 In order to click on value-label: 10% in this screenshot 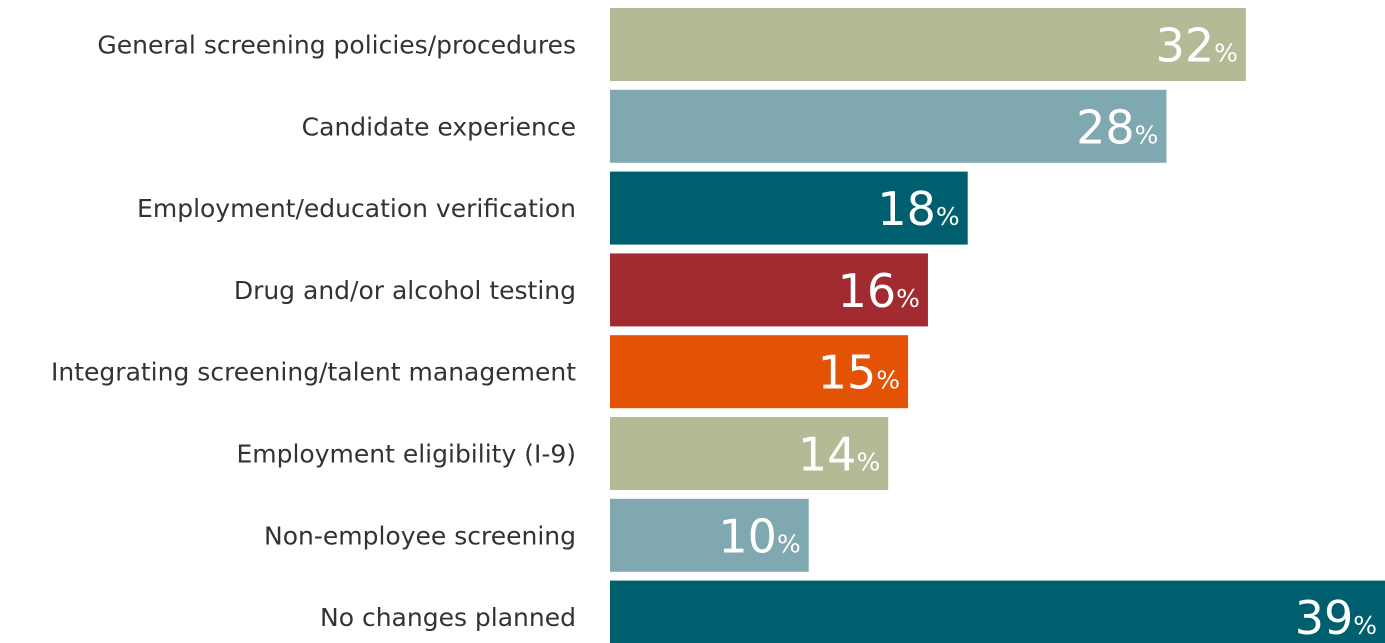, I will do `click(759, 536)`.